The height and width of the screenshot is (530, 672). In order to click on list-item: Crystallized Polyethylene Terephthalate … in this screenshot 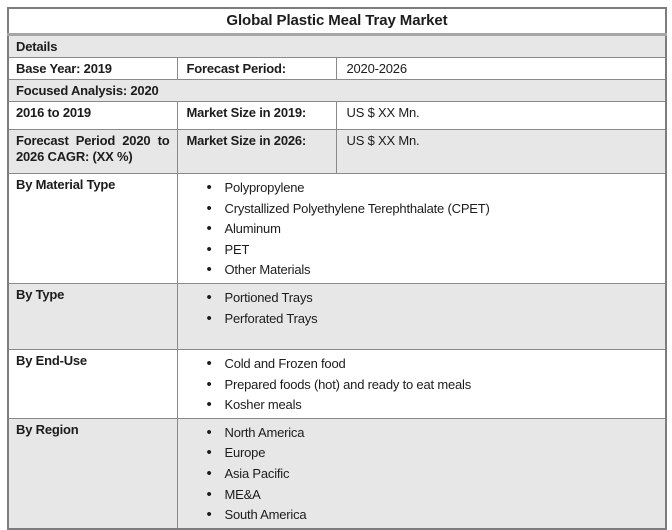, I will do `click(422, 209)`.